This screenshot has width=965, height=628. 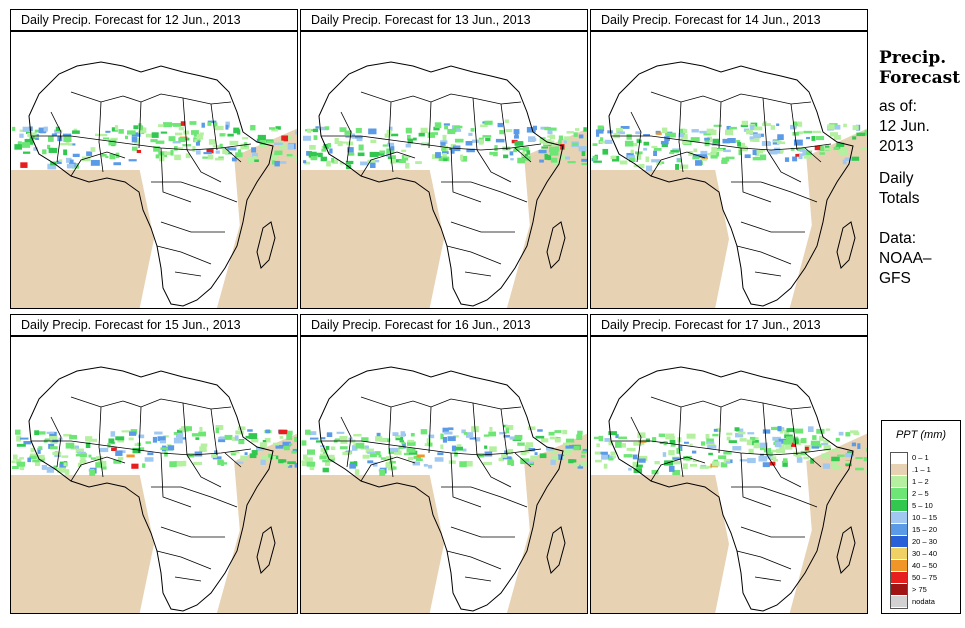 What do you see at coordinates (828, 523) in the screenshot?
I see `dry-indian-ocean-region` at bounding box center [828, 523].